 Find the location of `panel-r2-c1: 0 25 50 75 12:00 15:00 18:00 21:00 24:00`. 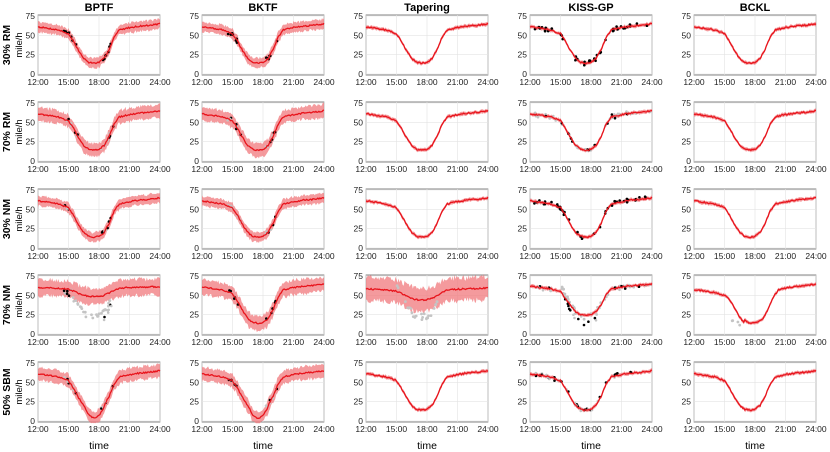

panel-r2-c1: 0 25 50 75 12:00 15:00 18:00 21:00 24:00 is located at coordinates (262, 223).